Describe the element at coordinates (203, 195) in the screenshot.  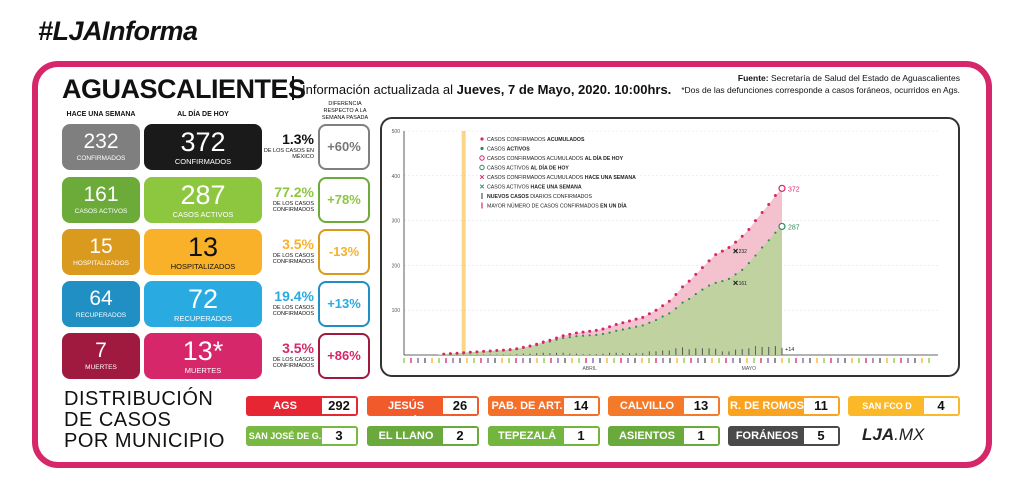
I see `today-value: 287` at that location.